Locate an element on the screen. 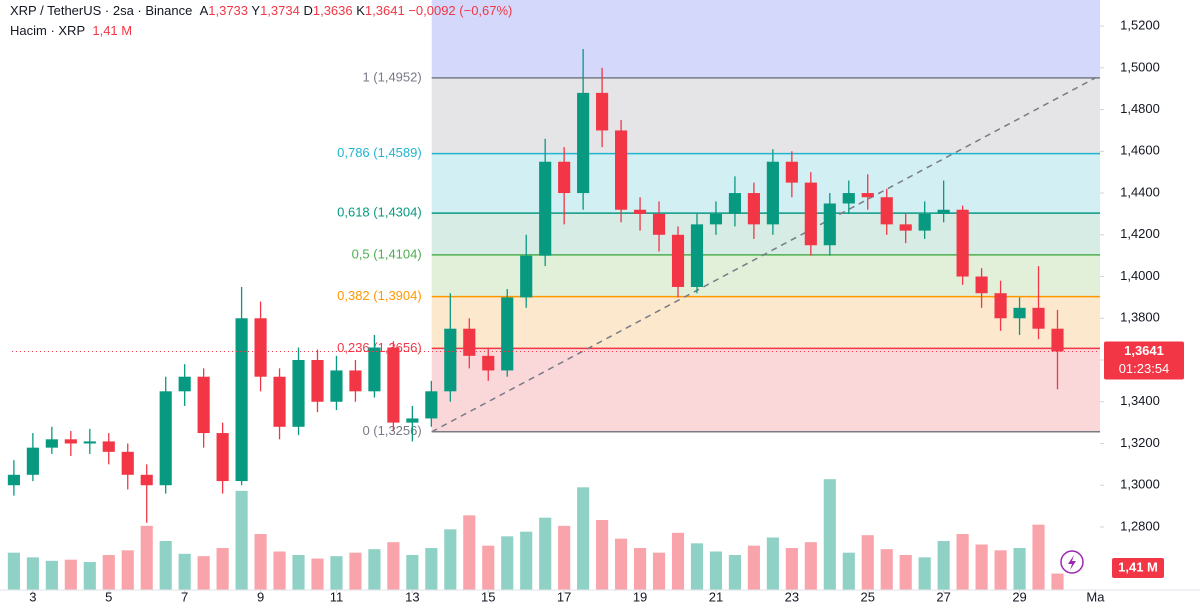  y-tick-label: 1,3800 is located at coordinates (1140, 317).